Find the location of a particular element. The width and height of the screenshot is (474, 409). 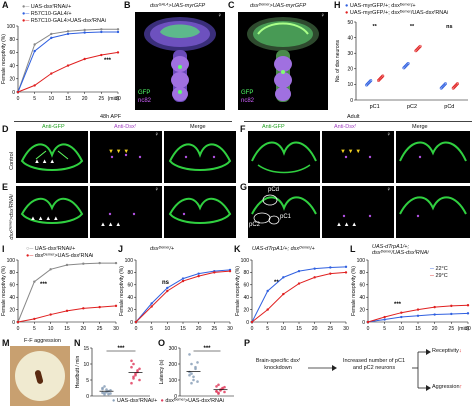

label-pcd: pCd is located at coordinates (274, 190).